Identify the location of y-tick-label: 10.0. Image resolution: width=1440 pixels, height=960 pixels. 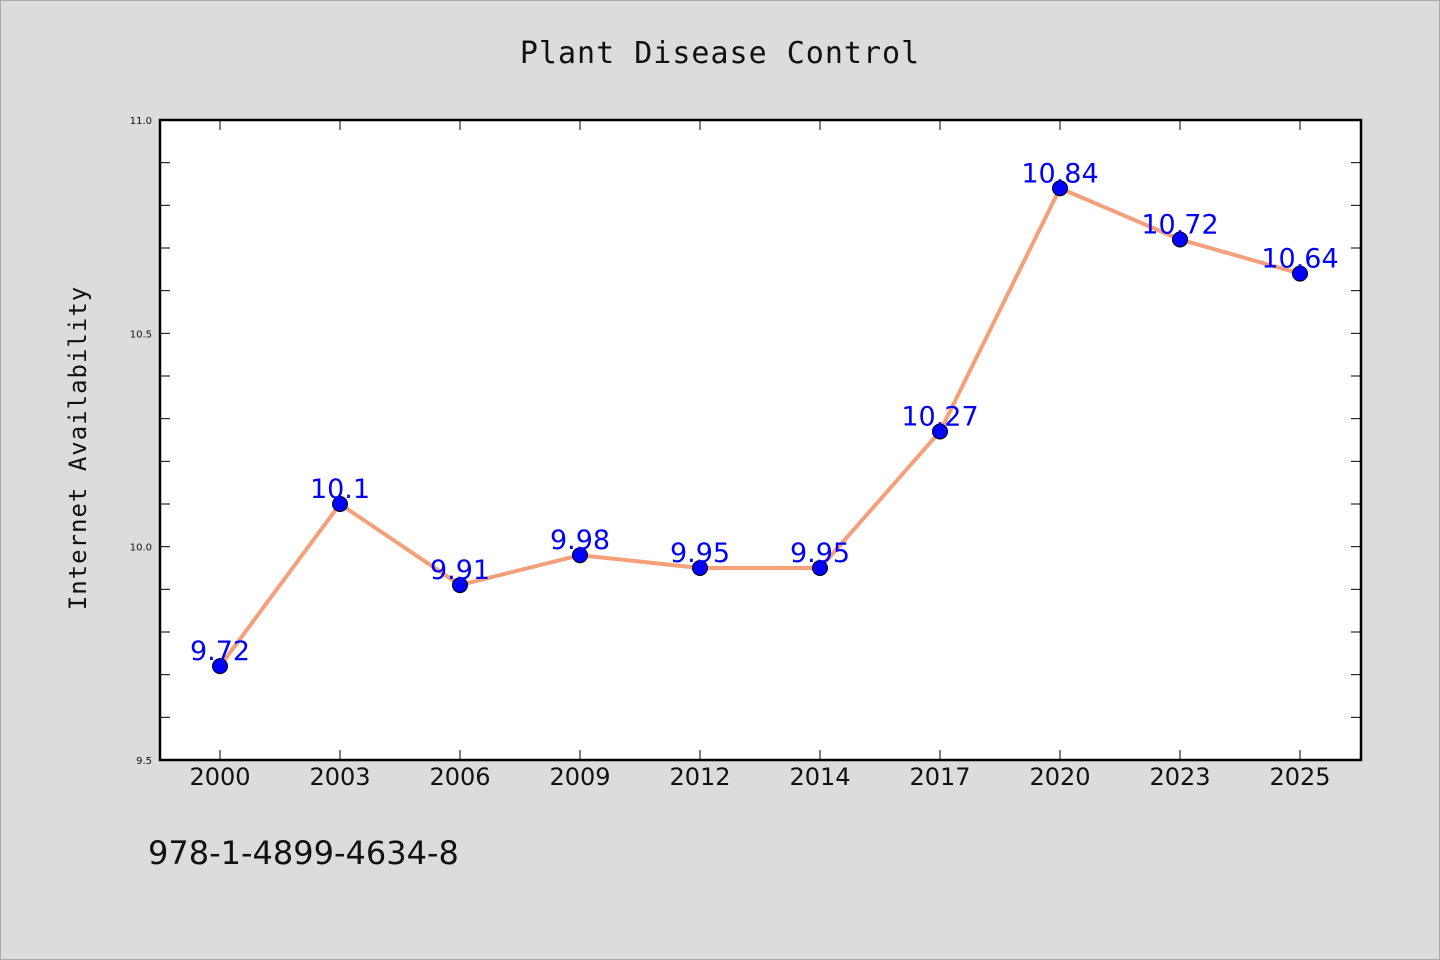
(141, 548).